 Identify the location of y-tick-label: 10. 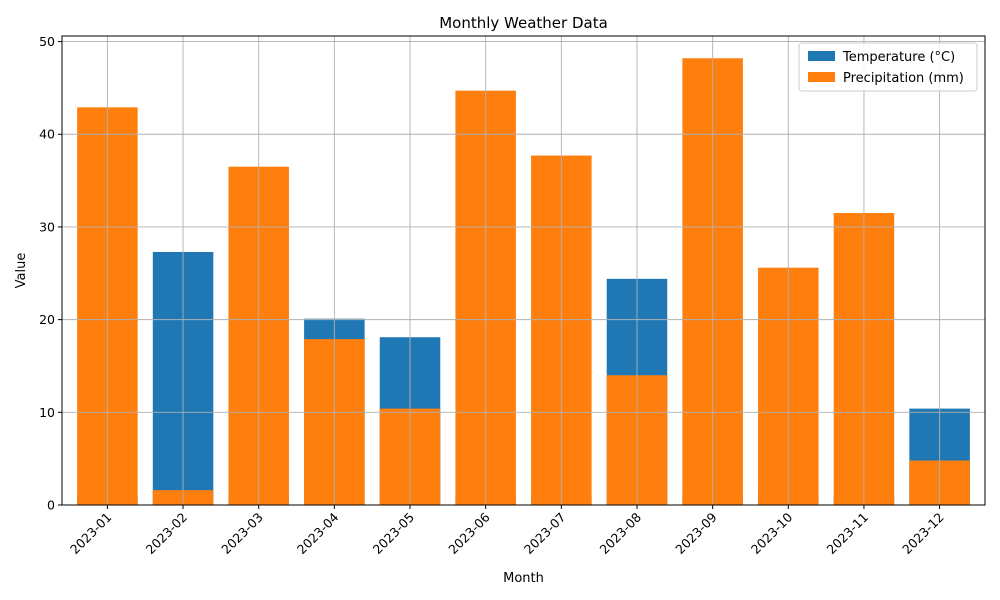
(47, 412).